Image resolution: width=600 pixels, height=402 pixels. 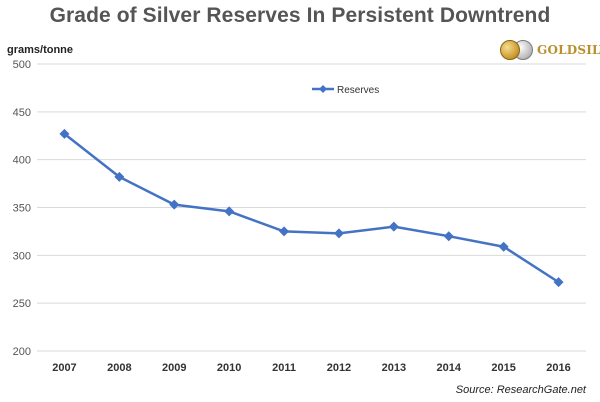 What do you see at coordinates (229, 368) in the screenshot?
I see `x-tick-label-2010: 2010` at bounding box center [229, 368].